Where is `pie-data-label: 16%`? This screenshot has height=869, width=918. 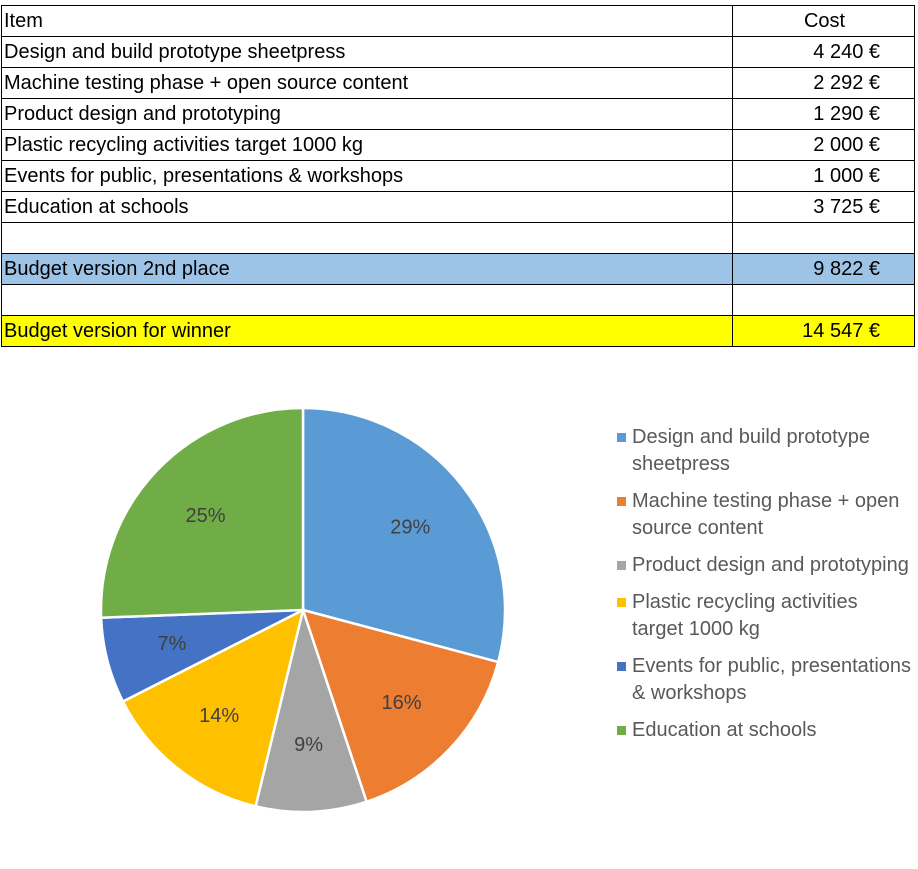
pie-data-label: 16% is located at coordinates (401, 703).